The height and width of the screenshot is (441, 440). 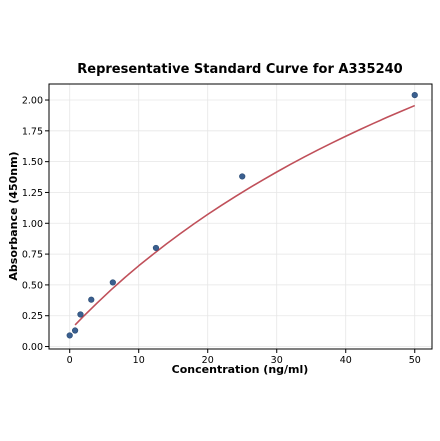 I want to click on y-axis-ticks: 0.00 0.25 0.50 0.75 1.00 1.25 1.50 1.75 2.00, so click(x=35, y=224).